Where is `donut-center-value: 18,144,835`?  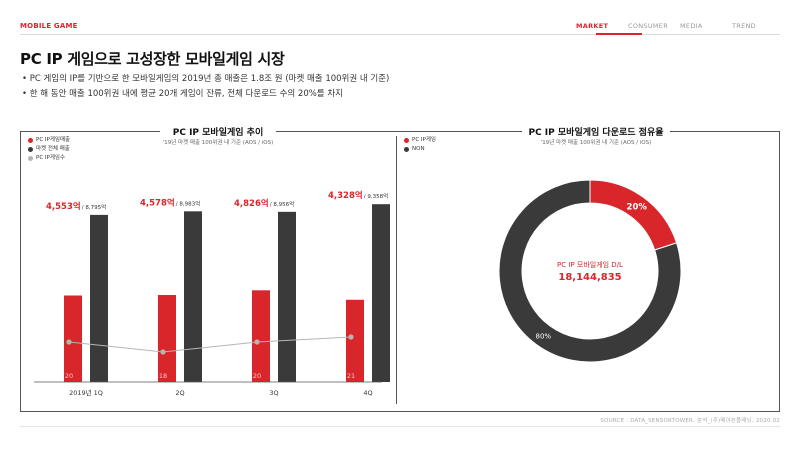
donut-center-value: 18,144,835 is located at coordinates (589, 277).